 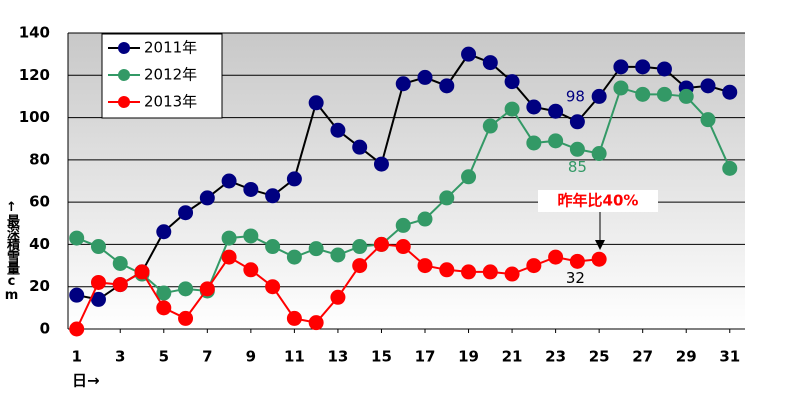 What do you see at coordinates (577, 167) in the screenshot?
I see `data-label: 85` at bounding box center [577, 167].